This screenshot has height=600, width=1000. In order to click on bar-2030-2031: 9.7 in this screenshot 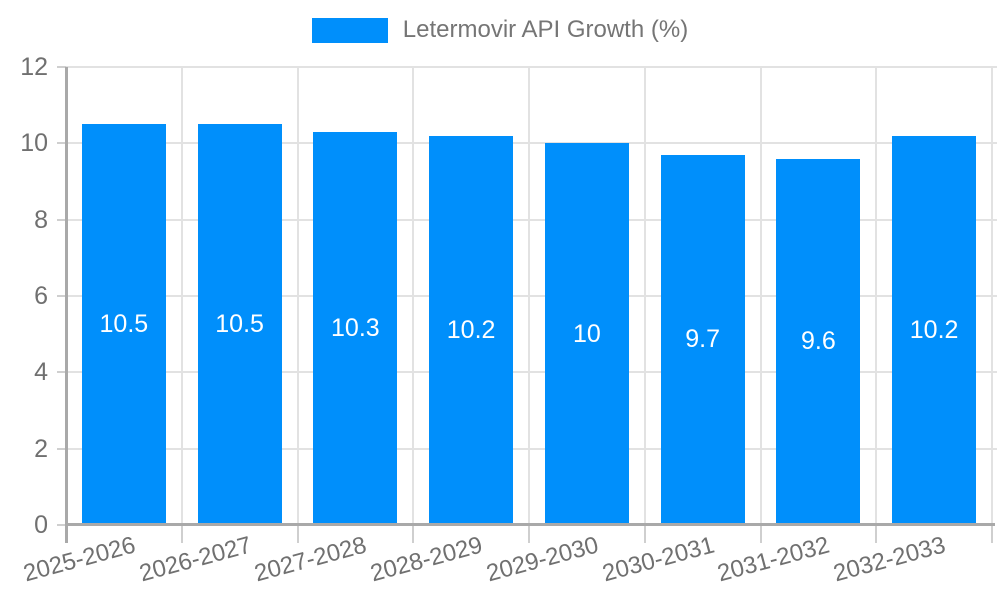, I will do `click(702, 339)`.